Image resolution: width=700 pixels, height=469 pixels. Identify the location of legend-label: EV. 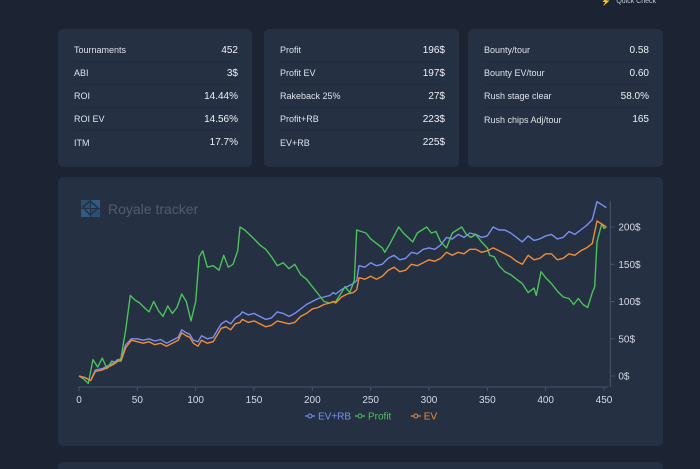
(431, 417).